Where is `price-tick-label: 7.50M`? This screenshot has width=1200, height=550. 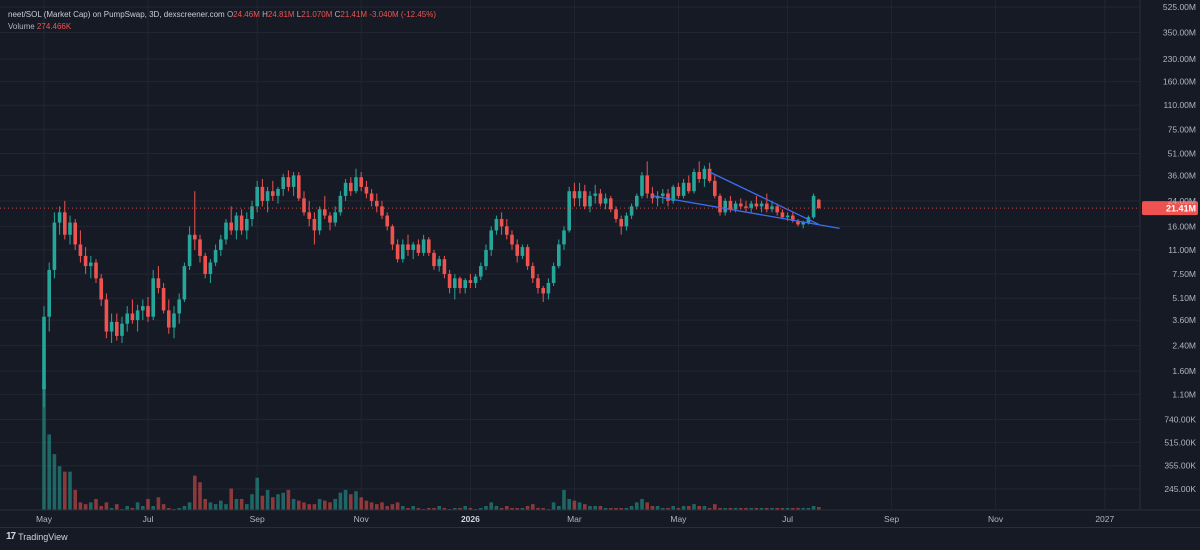 price-tick-label: 7.50M is located at coordinates (1184, 274).